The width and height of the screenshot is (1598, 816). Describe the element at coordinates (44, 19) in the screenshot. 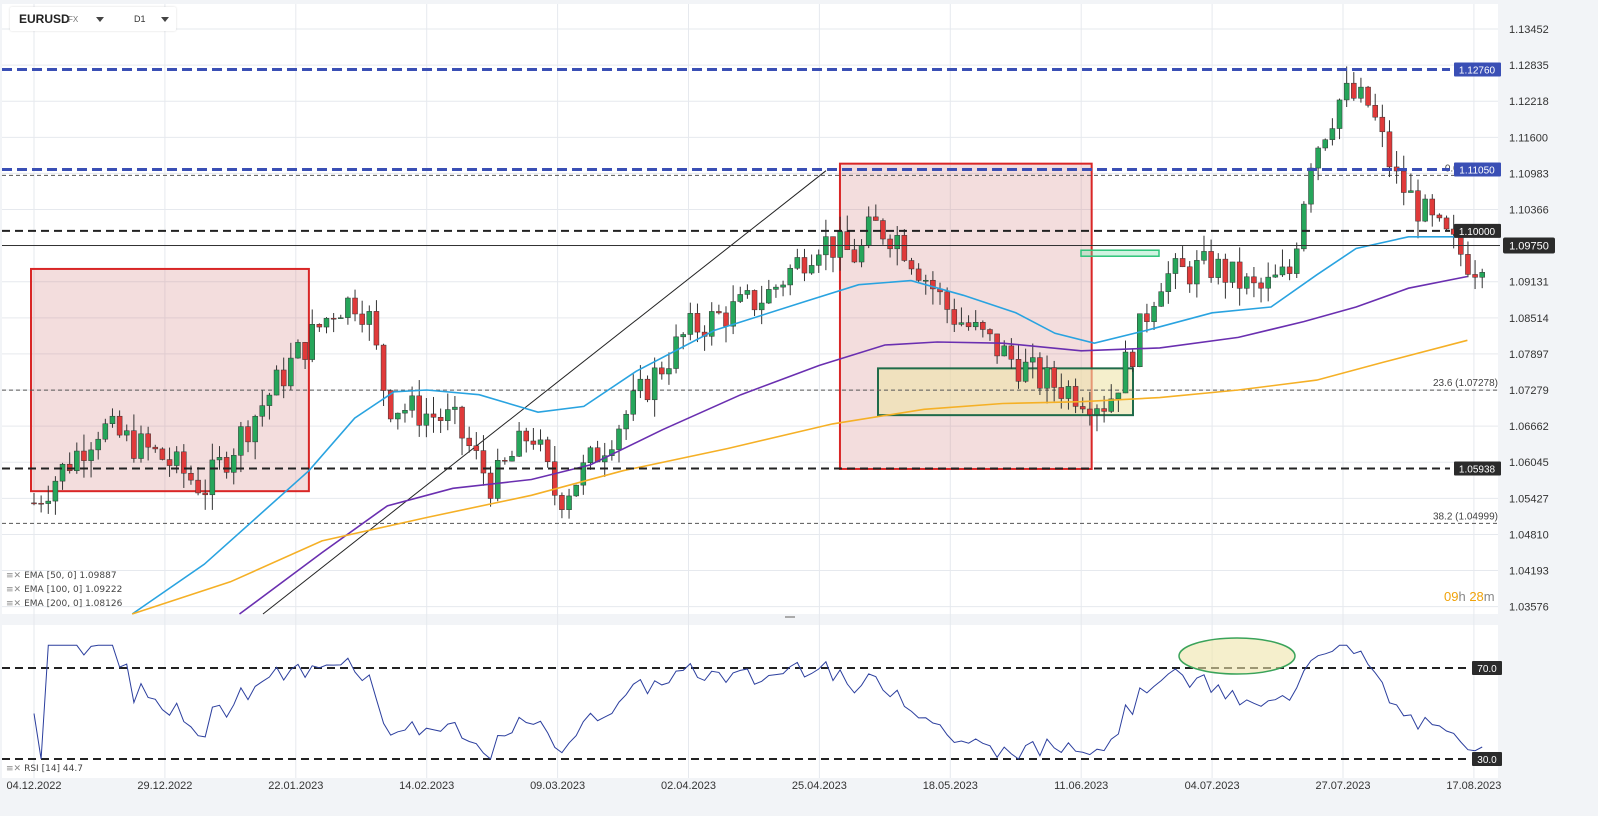

I see `symbol-name: EURUSD` at that location.